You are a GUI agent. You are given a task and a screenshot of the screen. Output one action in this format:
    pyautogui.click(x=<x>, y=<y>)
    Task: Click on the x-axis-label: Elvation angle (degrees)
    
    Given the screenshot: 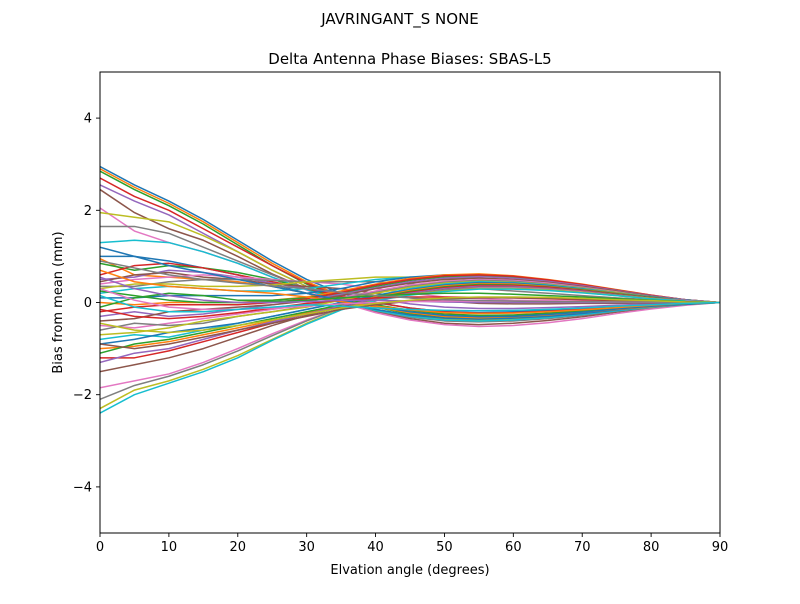 What is the action you would take?
    pyautogui.click(x=409, y=570)
    